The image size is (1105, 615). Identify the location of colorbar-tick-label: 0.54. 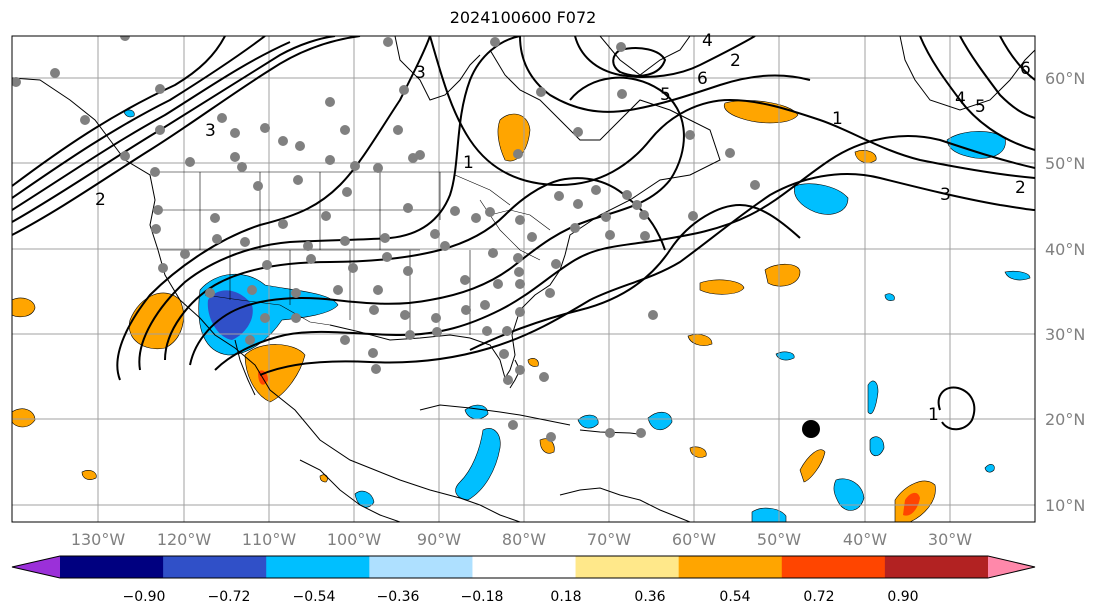
(734, 597).